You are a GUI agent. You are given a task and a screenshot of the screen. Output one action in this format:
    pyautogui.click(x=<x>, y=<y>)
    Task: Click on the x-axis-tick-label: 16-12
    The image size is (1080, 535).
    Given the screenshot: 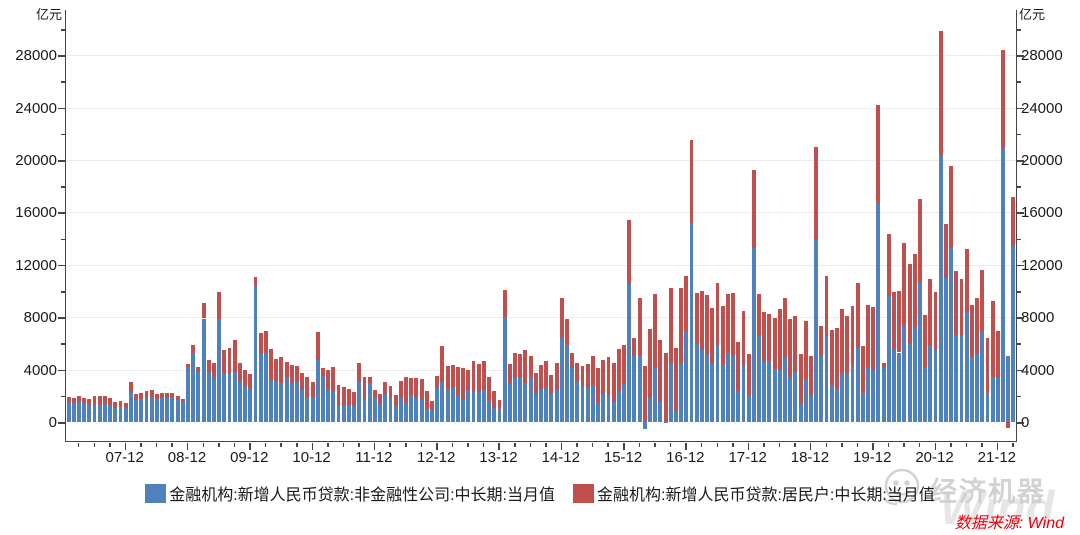 What is the action you would take?
    pyautogui.click(x=685, y=457)
    